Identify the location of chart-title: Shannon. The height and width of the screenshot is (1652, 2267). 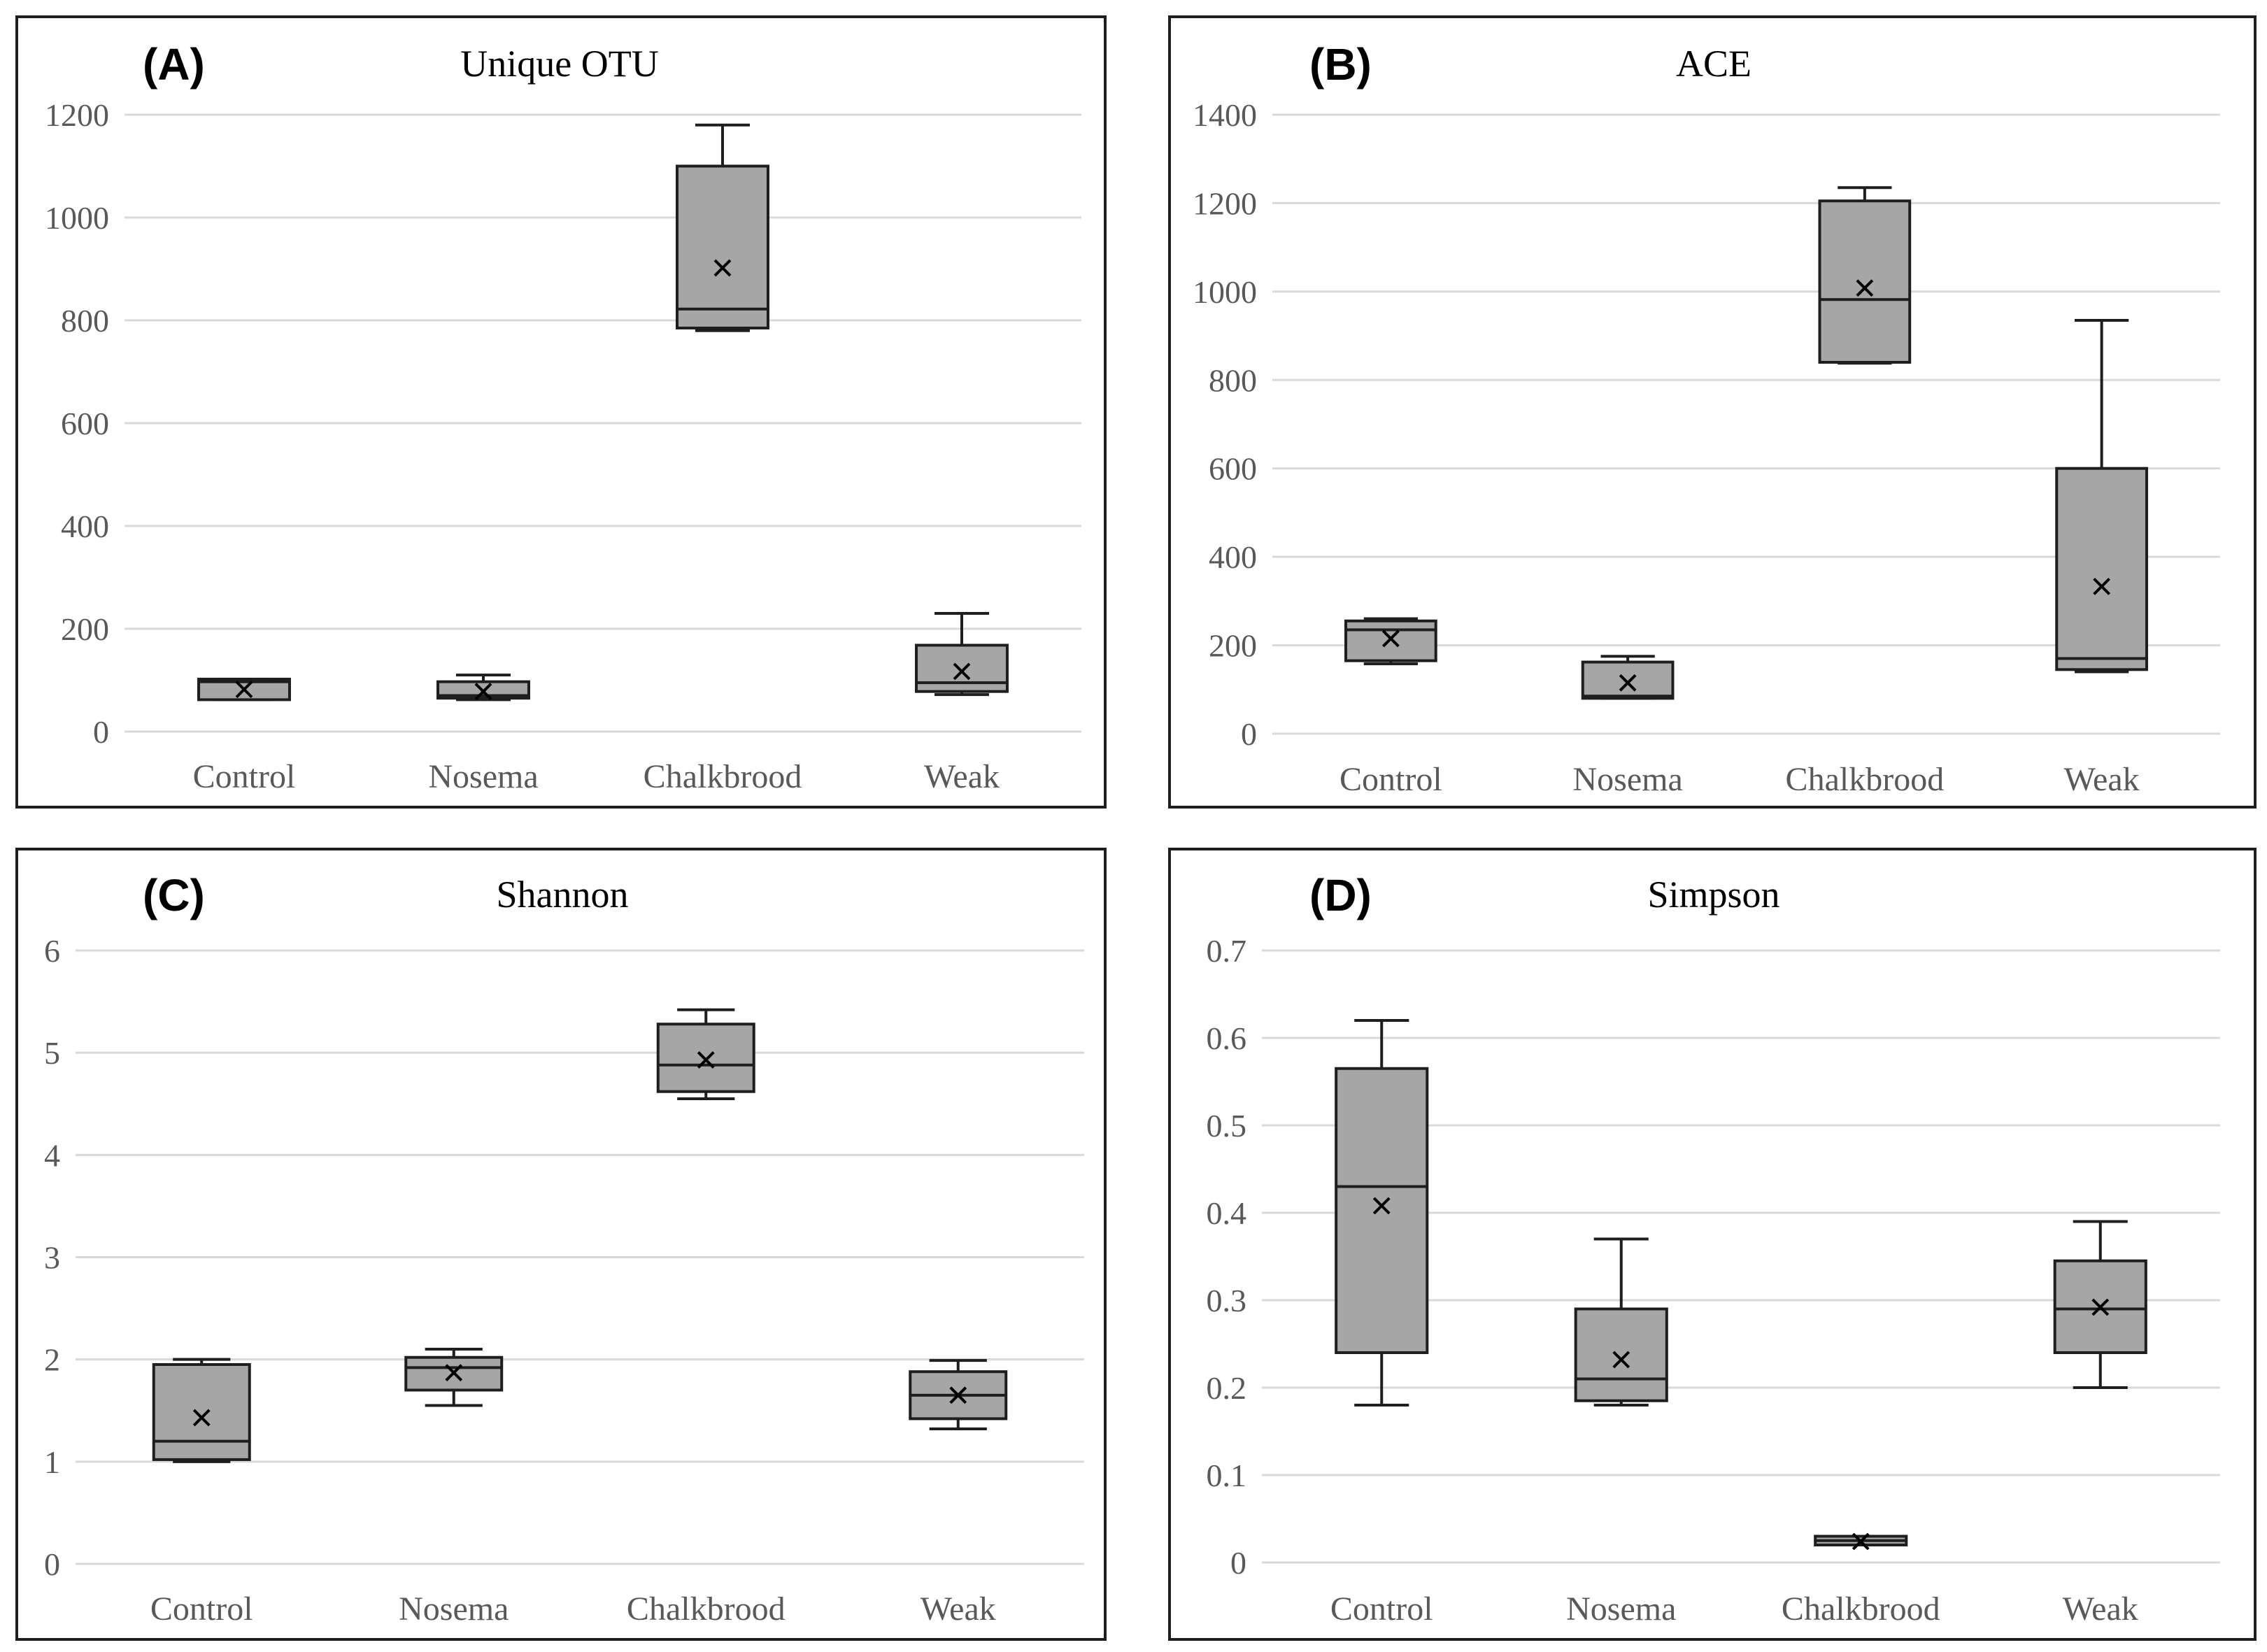
(562, 895).